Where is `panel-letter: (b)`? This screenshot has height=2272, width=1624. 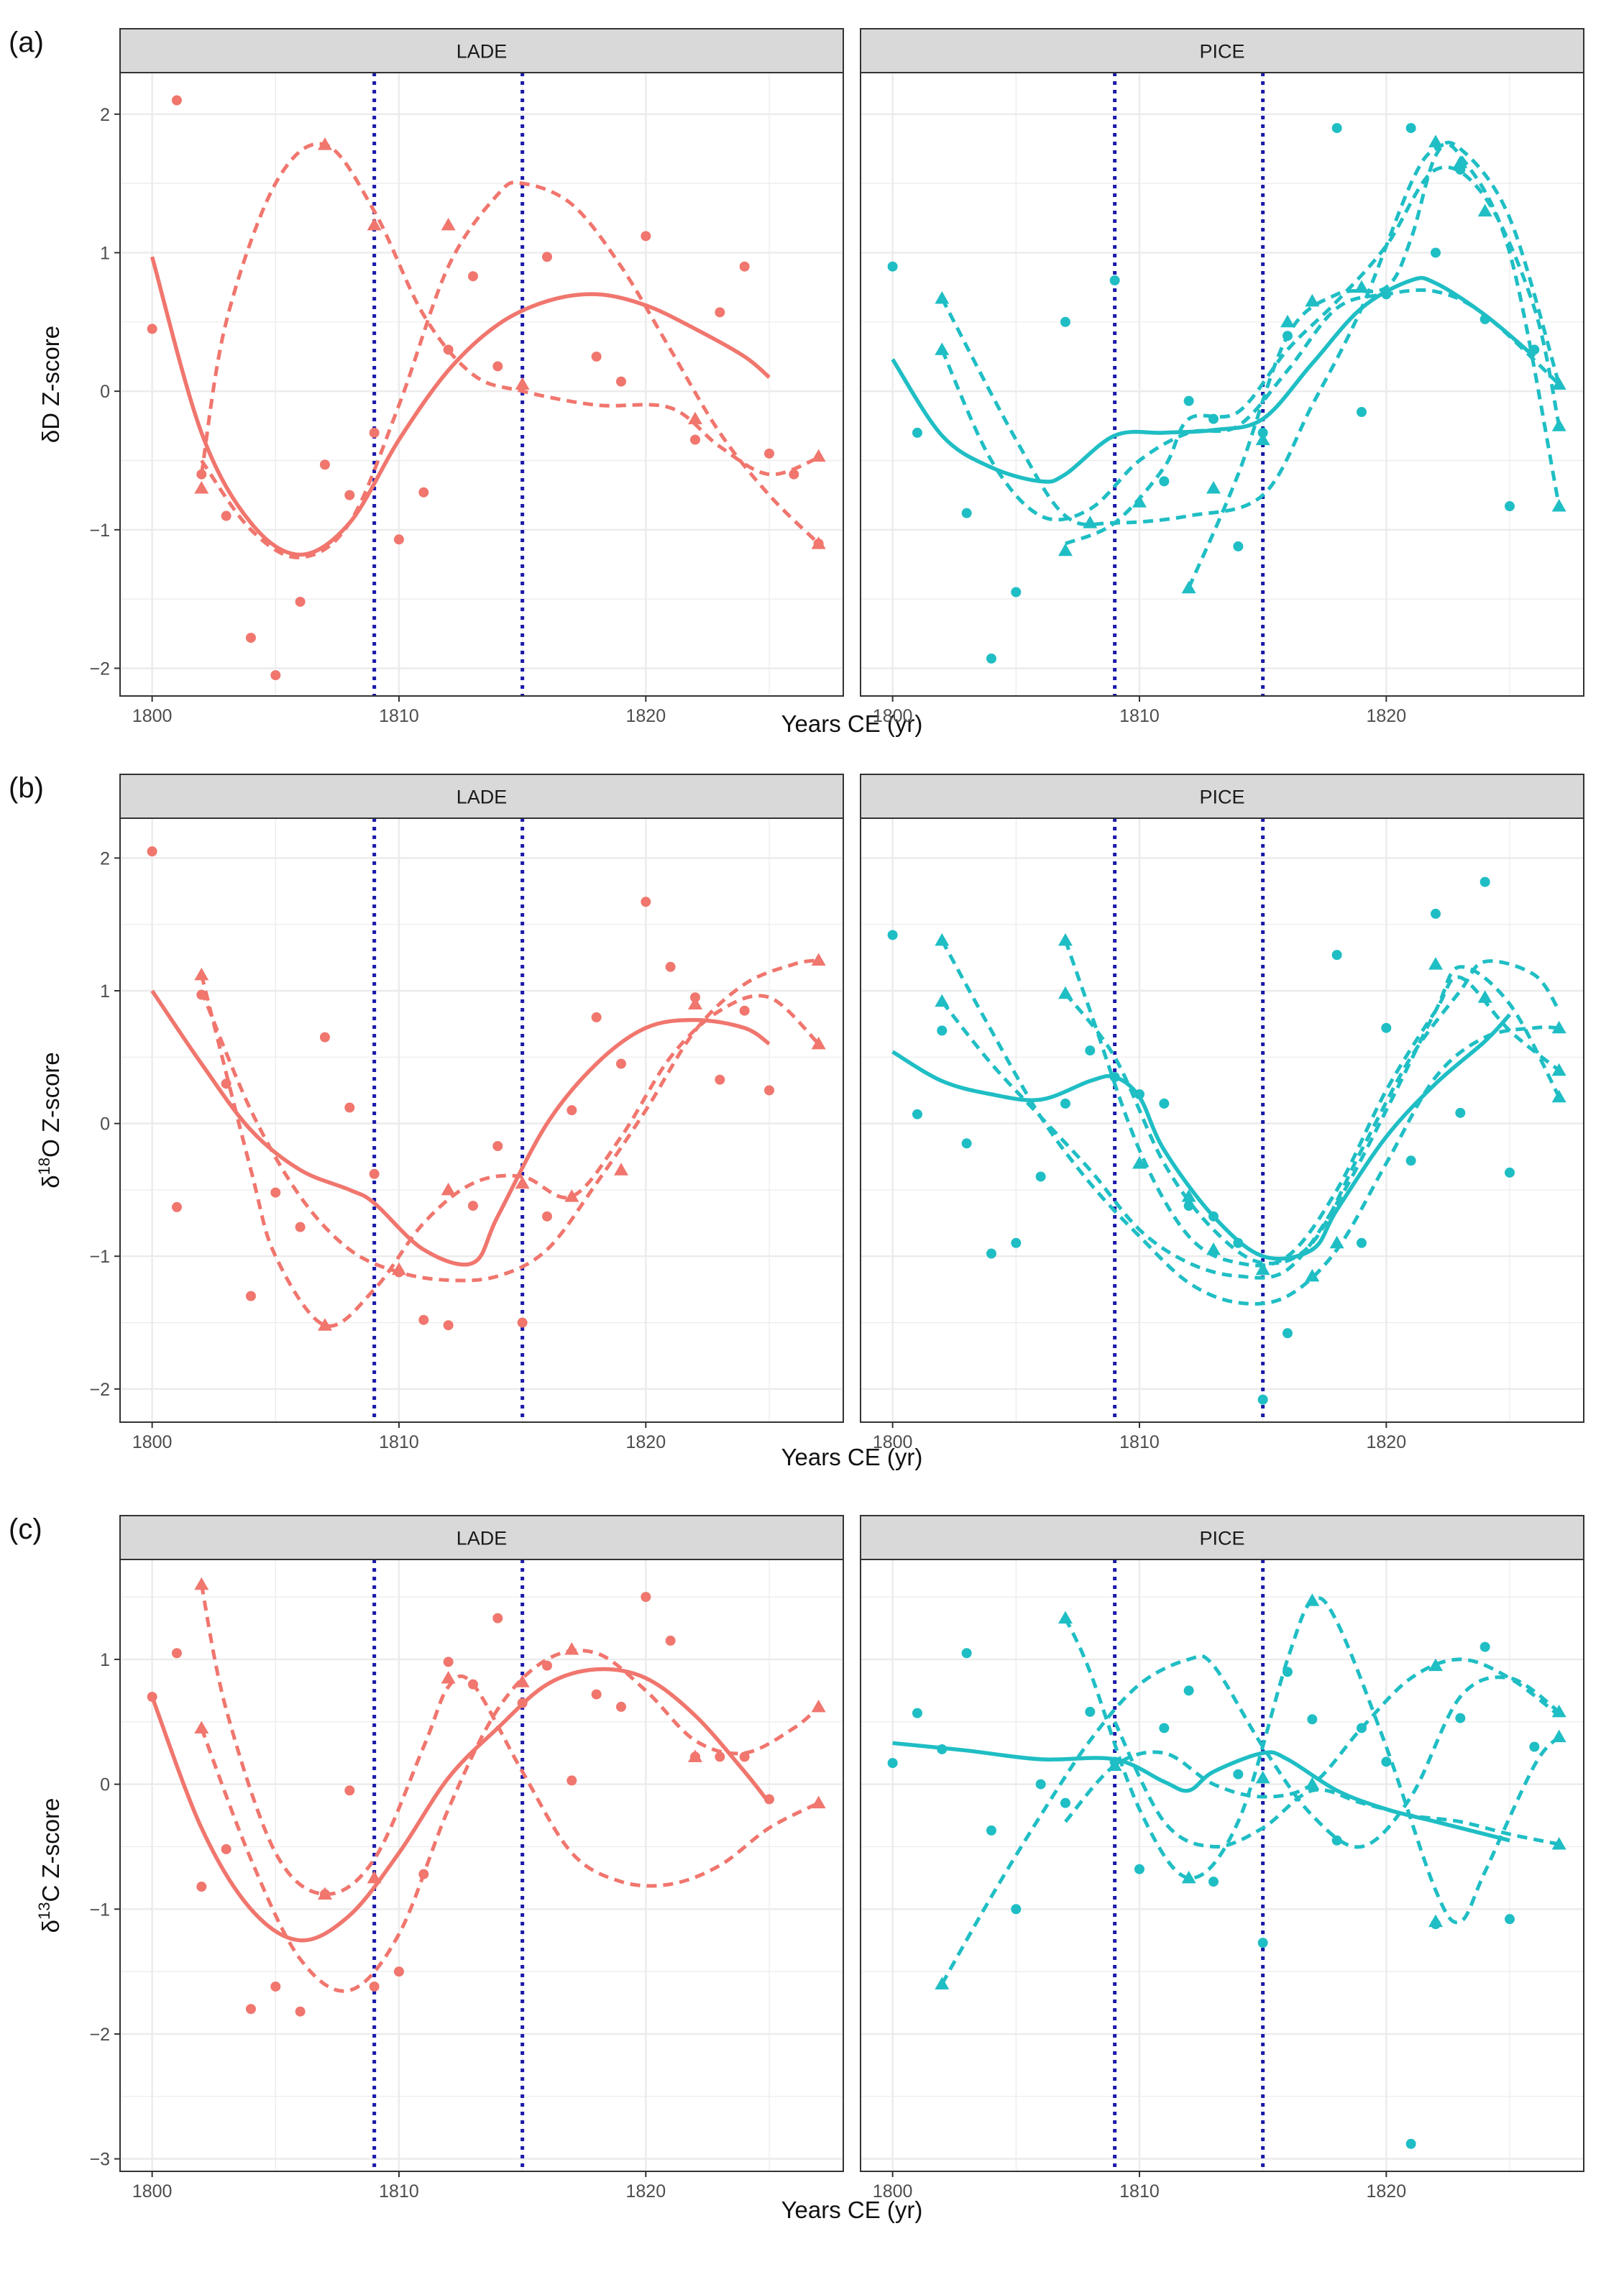 panel-letter: (b) is located at coordinates (26, 788).